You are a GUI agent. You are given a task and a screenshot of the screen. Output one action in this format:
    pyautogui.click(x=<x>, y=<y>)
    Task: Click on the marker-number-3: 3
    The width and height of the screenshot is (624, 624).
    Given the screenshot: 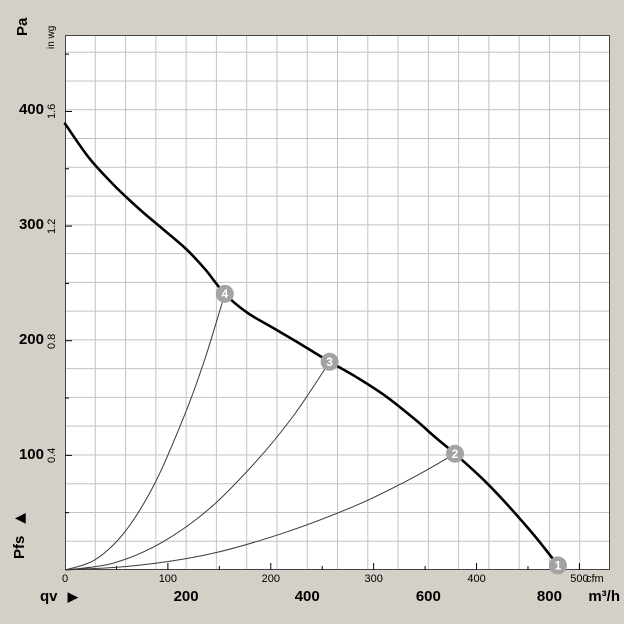 What is the action you would take?
    pyautogui.click(x=329, y=362)
    